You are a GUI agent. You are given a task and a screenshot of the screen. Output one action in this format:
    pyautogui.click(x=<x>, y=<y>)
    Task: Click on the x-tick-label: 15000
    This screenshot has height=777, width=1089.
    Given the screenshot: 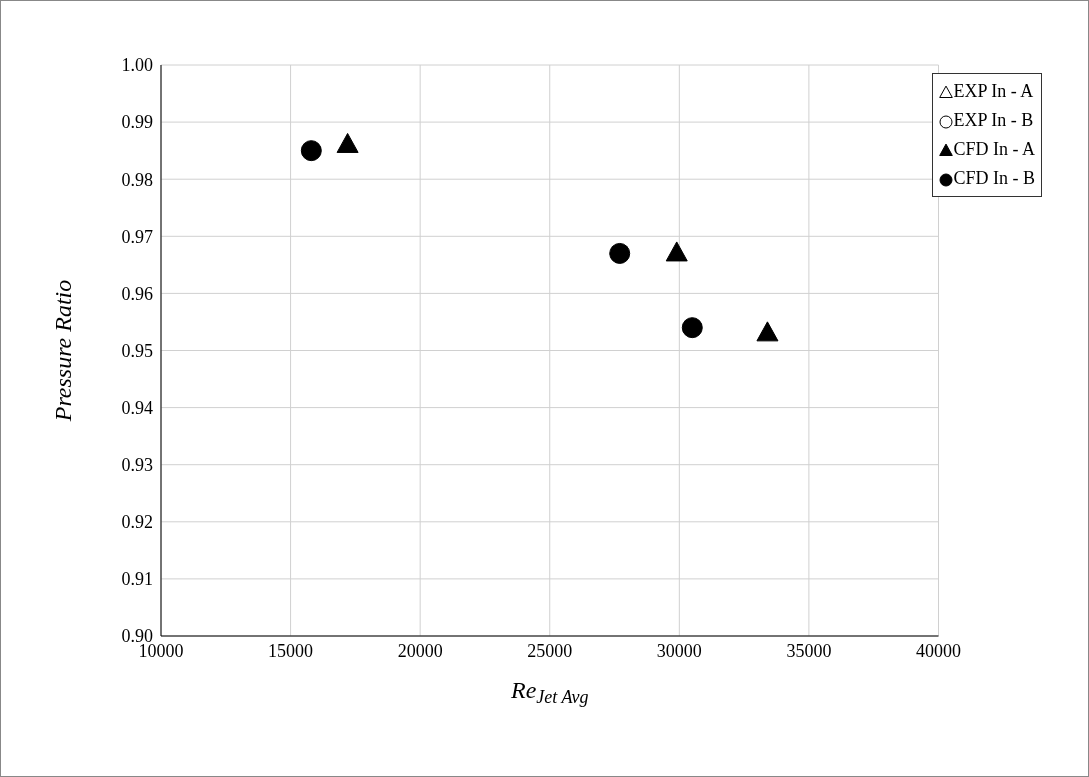 What is the action you would take?
    pyautogui.click(x=291, y=650)
    